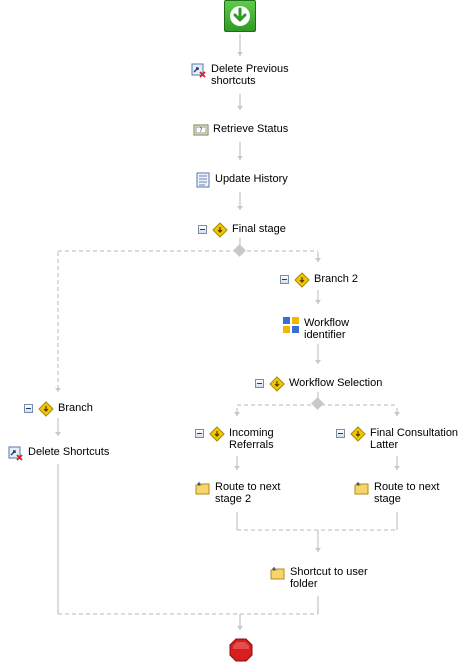 This screenshot has width=469, height=666. I want to click on activity-delete-previous-shortcuts: Delete Previous shortcuts, so click(240, 74).